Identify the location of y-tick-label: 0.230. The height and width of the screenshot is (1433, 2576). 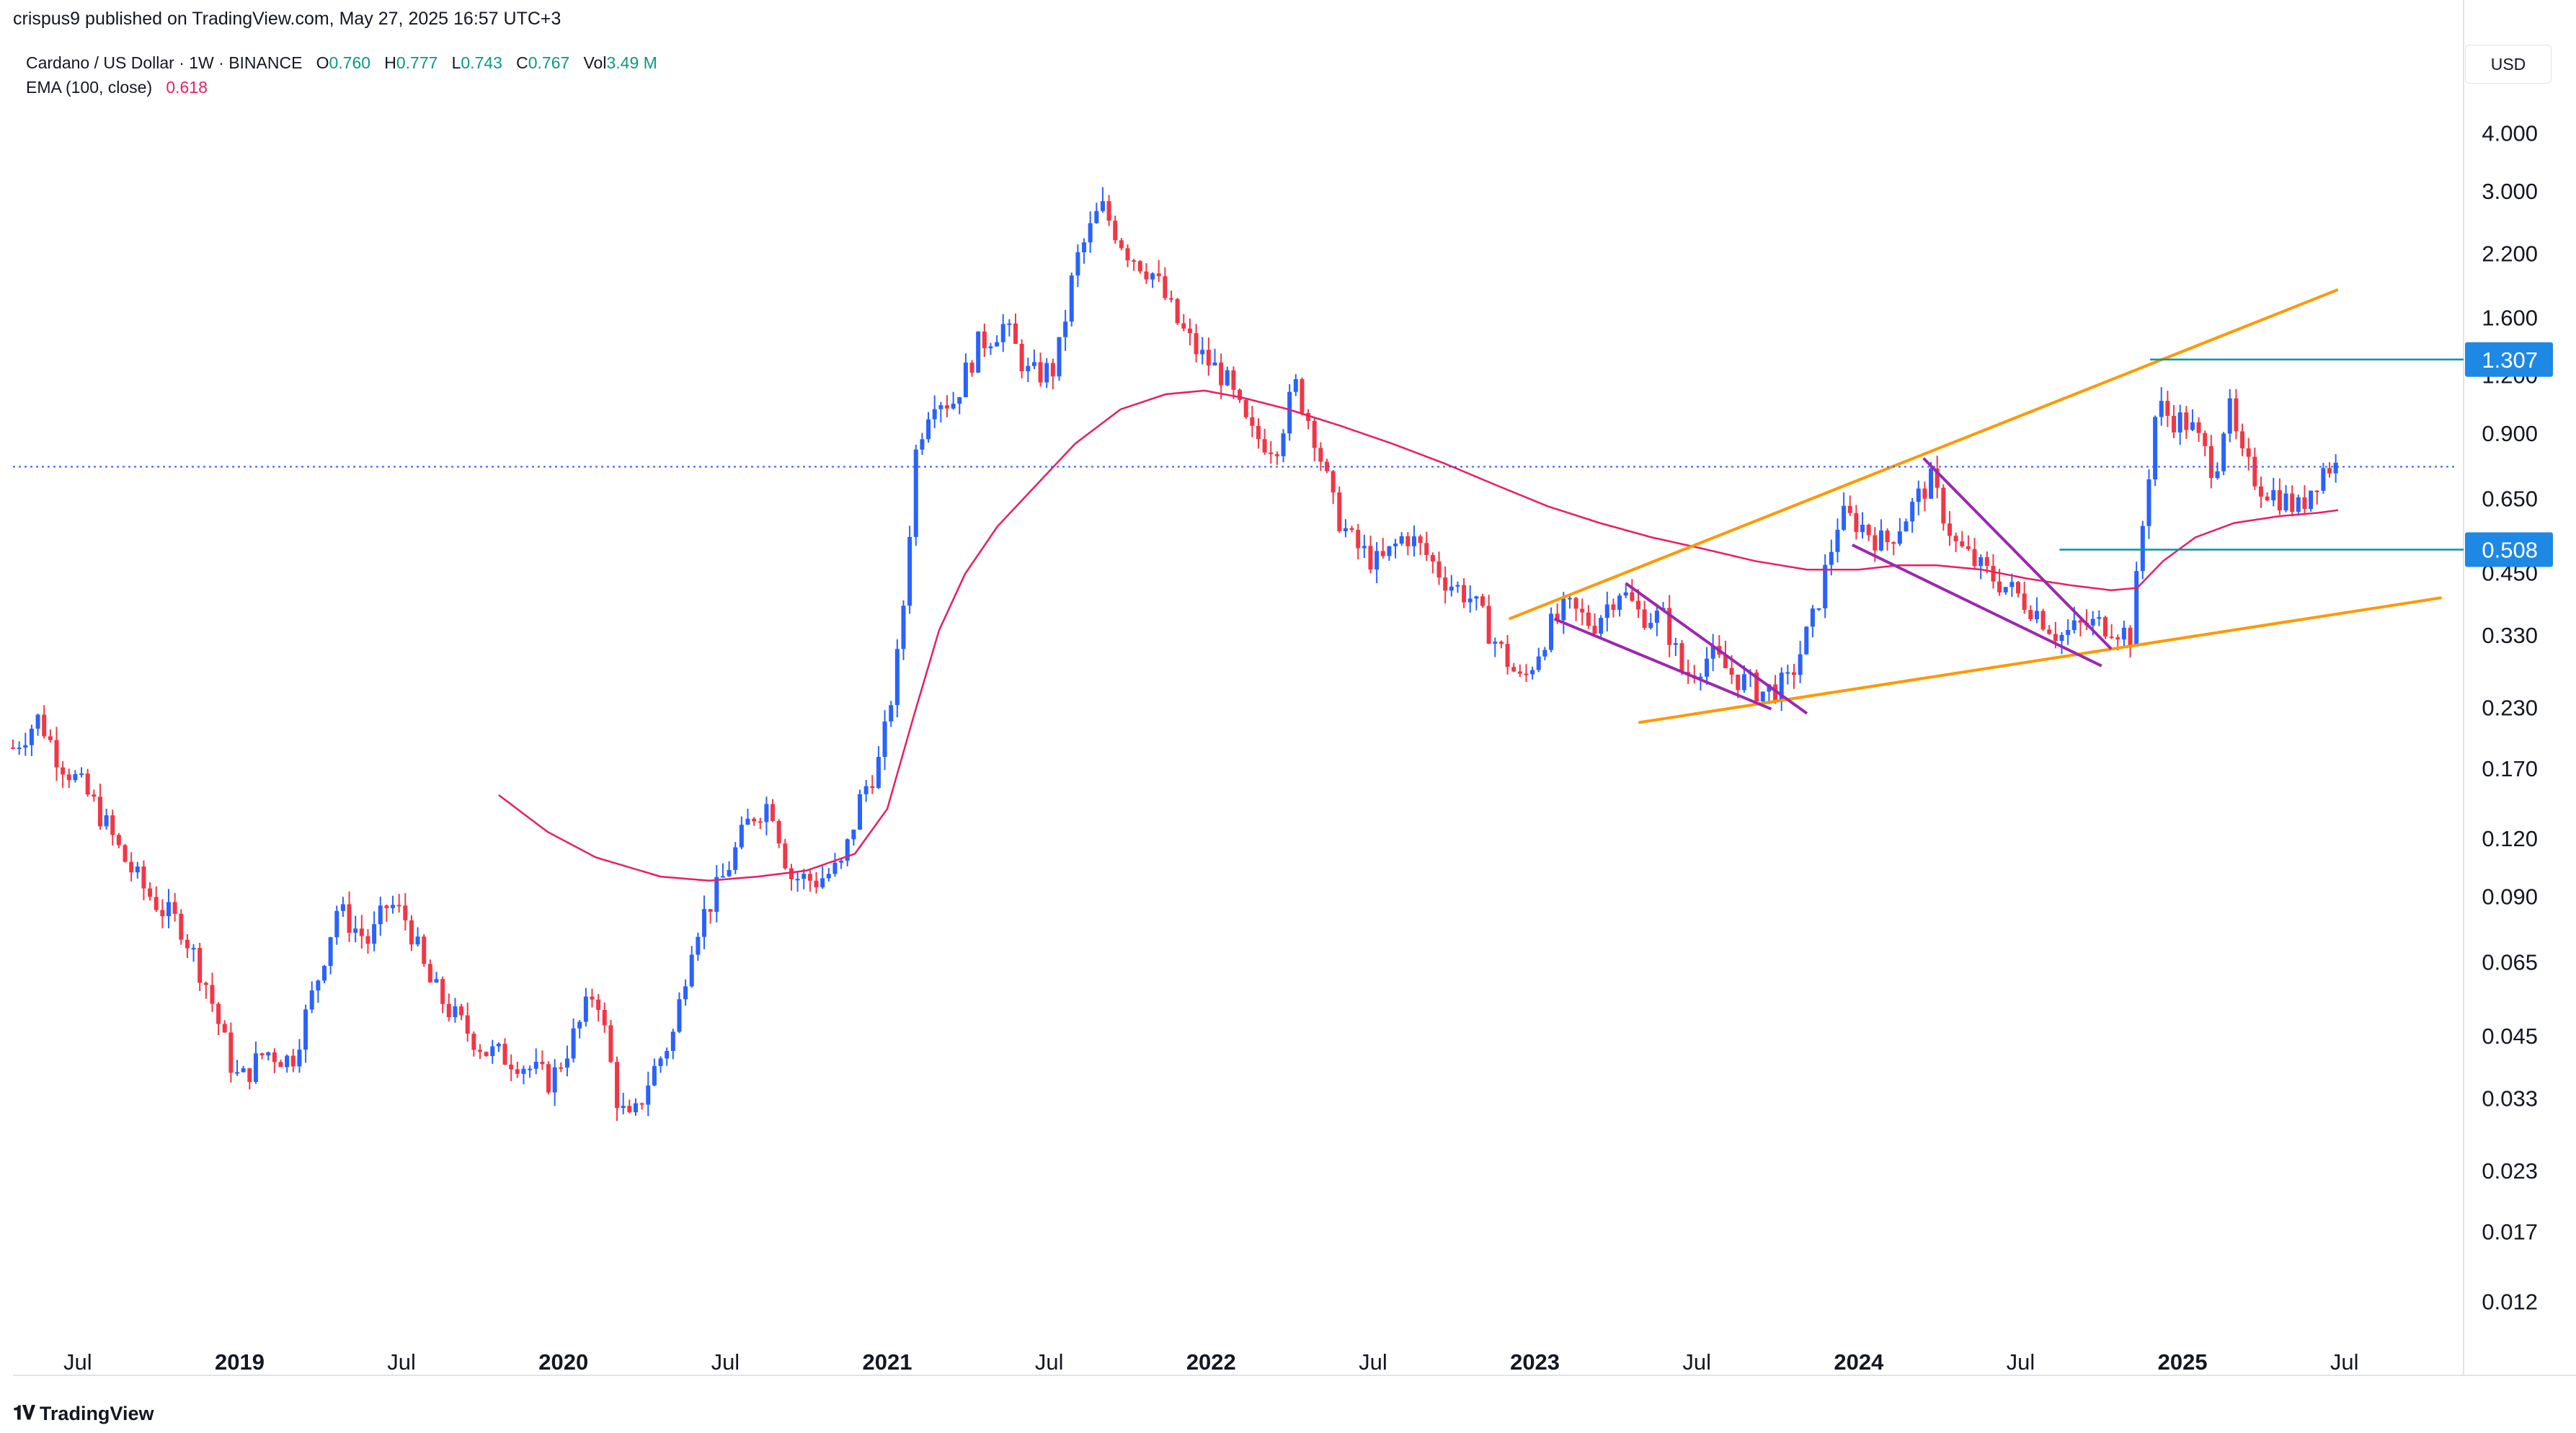
(2510, 708).